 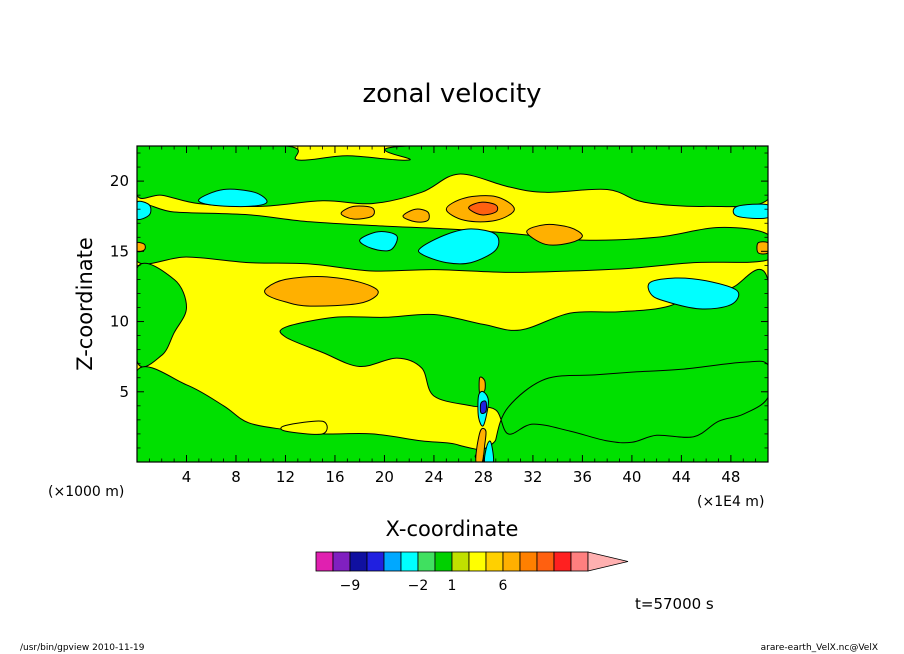 What do you see at coordinates (582, 477) in the screenshot?
I see `x-tick-label: 36` at bounding box center [582, 477].